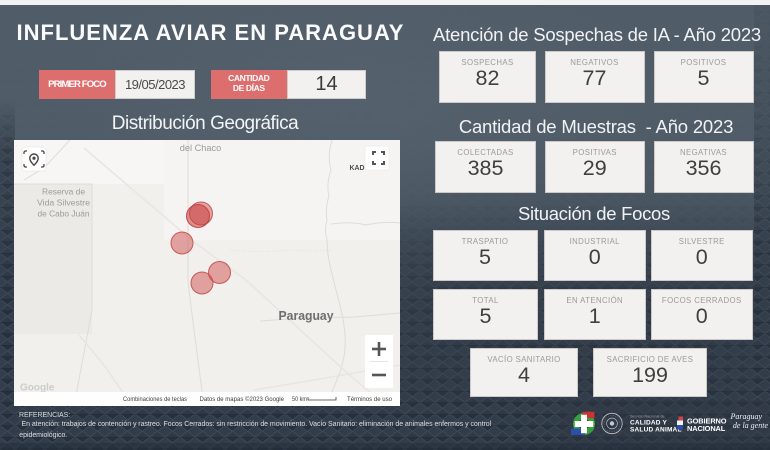 This screenshot has width=770, height=450. I want to click on svg-text: Reserva de, so click(63, 192).